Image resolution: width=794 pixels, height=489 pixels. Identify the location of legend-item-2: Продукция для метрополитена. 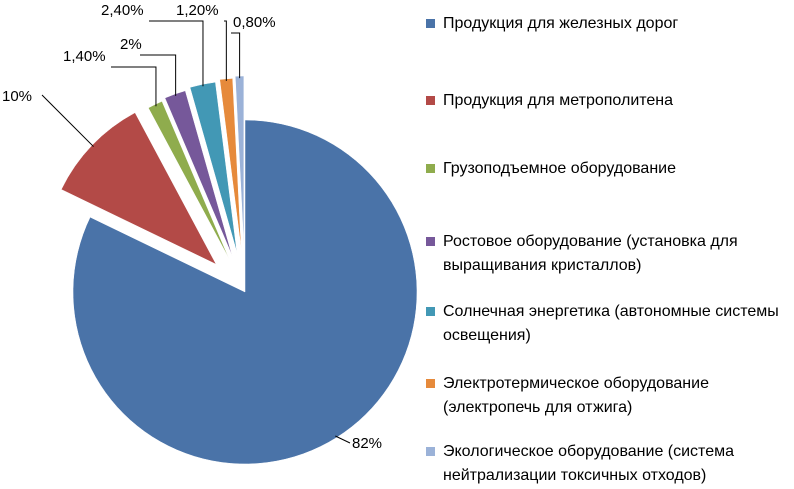
(610, 101).